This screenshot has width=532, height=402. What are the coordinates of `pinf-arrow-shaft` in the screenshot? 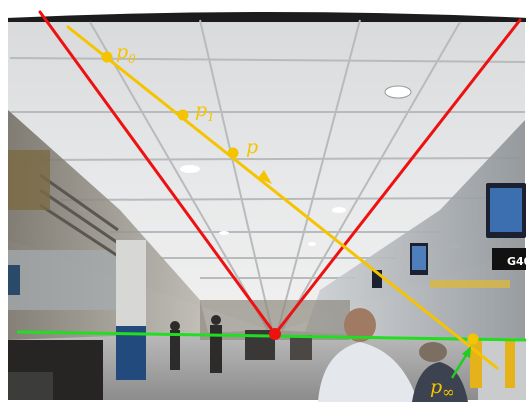 It's located at (460, 365).